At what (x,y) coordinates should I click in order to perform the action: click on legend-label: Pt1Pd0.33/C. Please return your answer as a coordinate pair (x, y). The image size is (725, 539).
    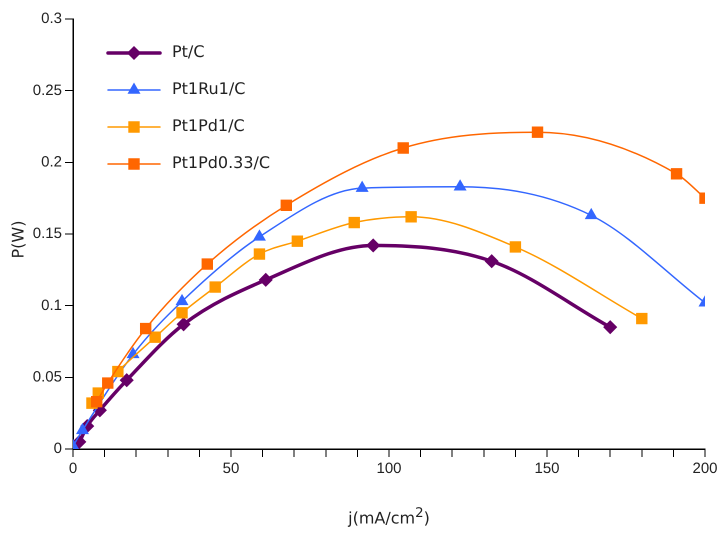
    Looking at the image, I should click on (221, 162).